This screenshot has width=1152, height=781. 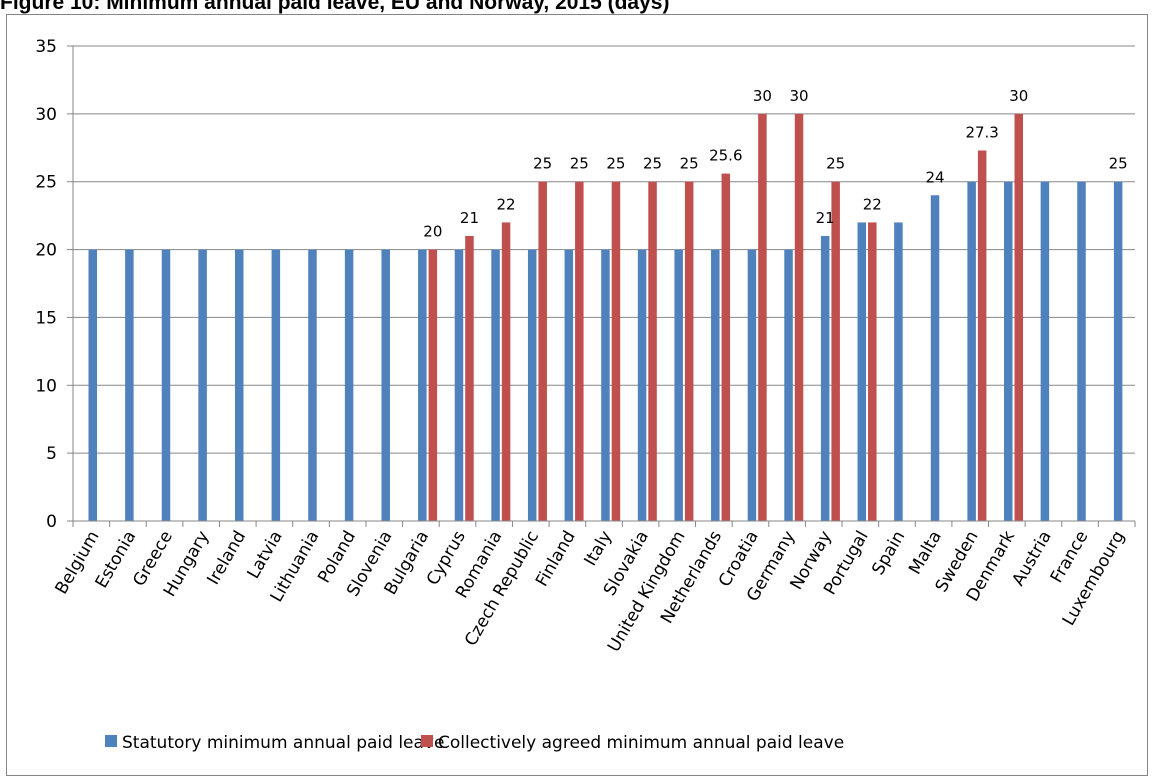 What do you see at coordinates (532, 385) in the screenshot?
I see `bar-statutory-czech-republic` at bounding box center [532, 385].